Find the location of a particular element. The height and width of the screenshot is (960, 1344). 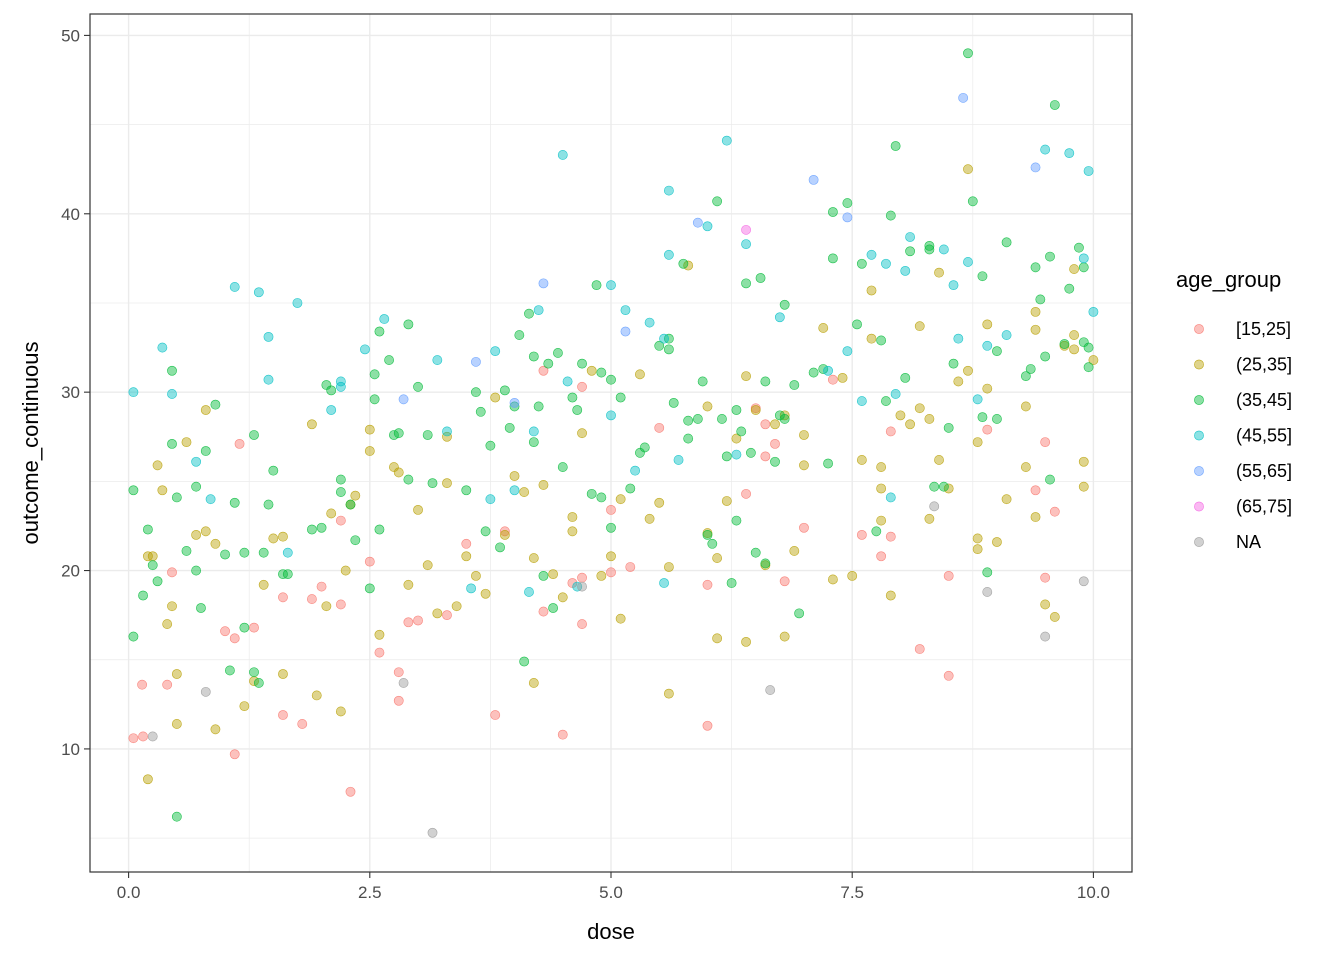

y-tick-label: 10 is located at coordinates (70, 749).